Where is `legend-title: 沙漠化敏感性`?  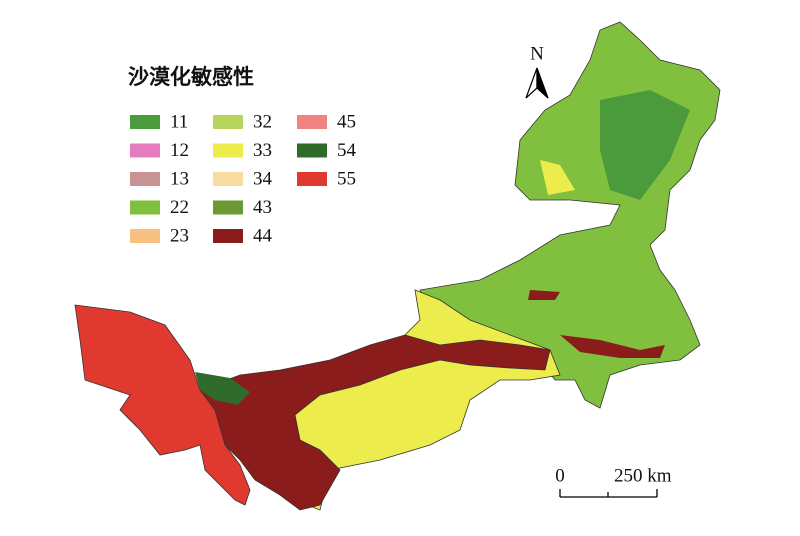
legend-title: 沙漠化敏感性 is located at coordinates (191, 77).